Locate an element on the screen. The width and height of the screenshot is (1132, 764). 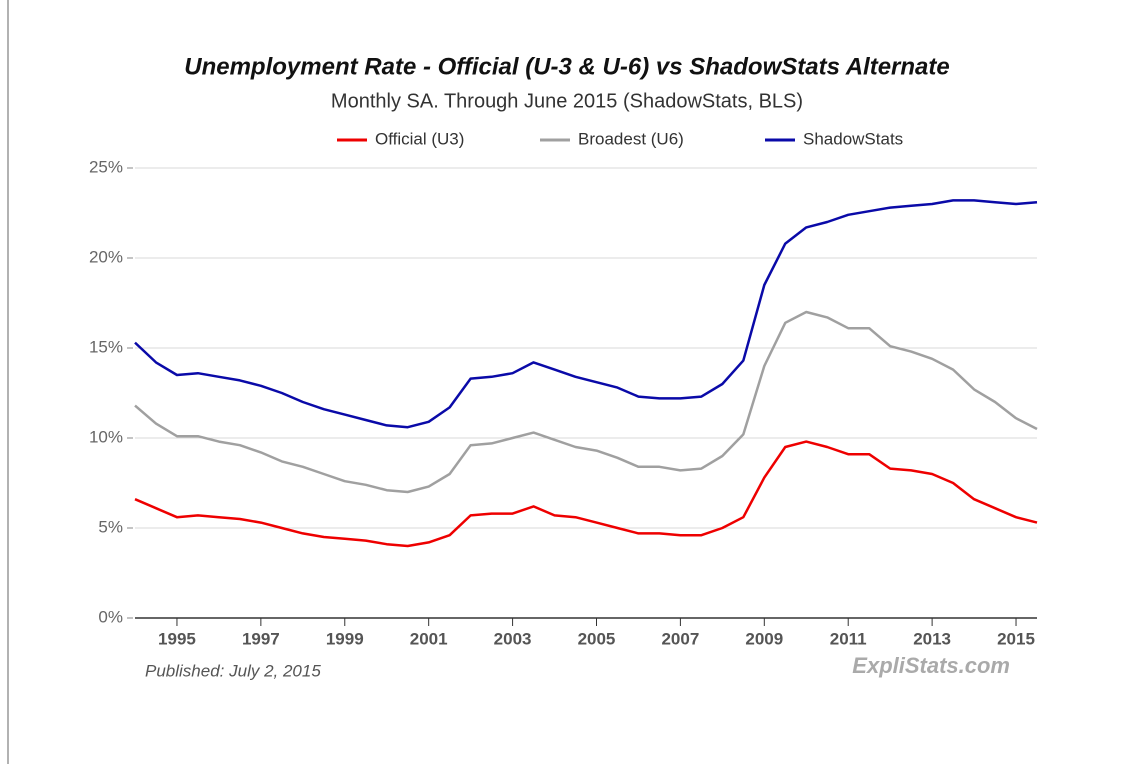
x-tick-label: 2005 is located at coordinates (597, 638).